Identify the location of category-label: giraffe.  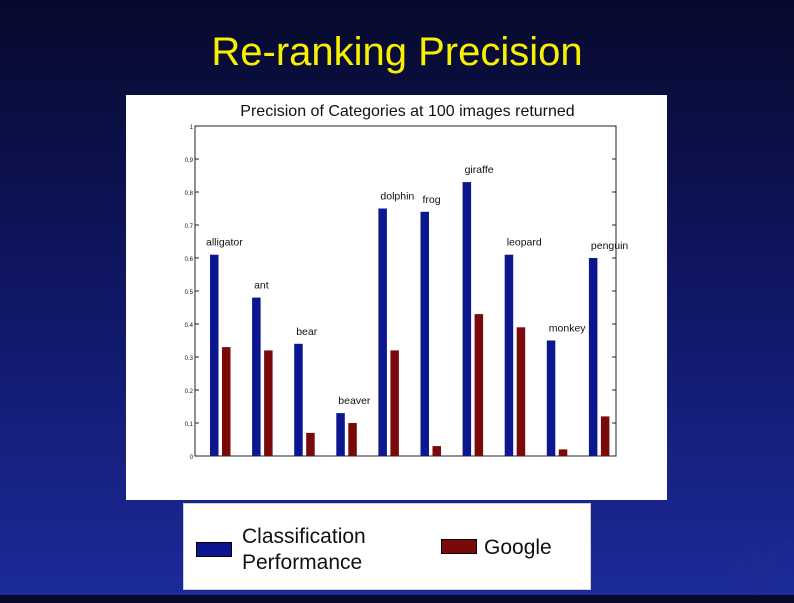
(479, 170).